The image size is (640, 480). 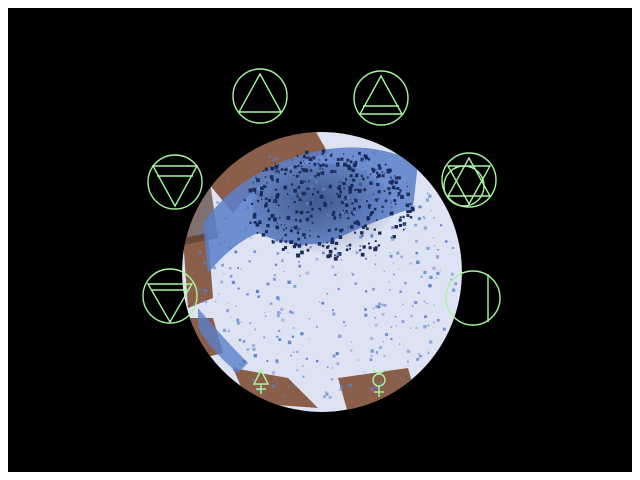 What do you see at coordinates (260, 96) in the screenshot?
I see `fire-triangle-circled-icon` at bounding box center [260, 96].